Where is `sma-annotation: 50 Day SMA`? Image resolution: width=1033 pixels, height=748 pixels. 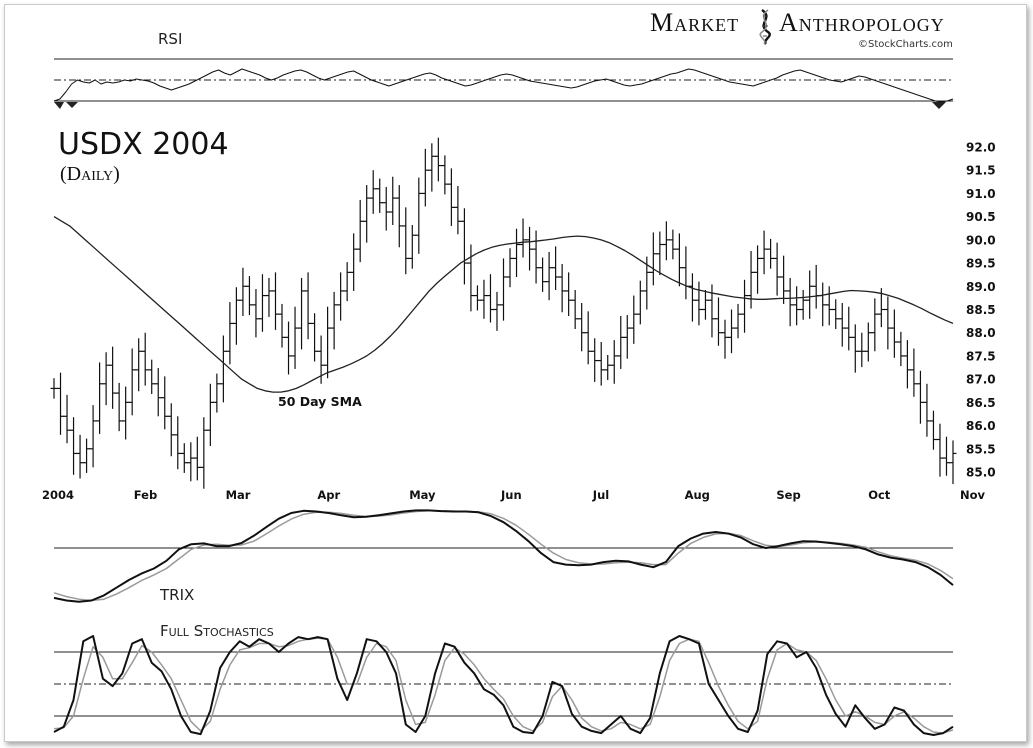
sma-annotation: 50 Day SMA is located at coordinates (320, 401).